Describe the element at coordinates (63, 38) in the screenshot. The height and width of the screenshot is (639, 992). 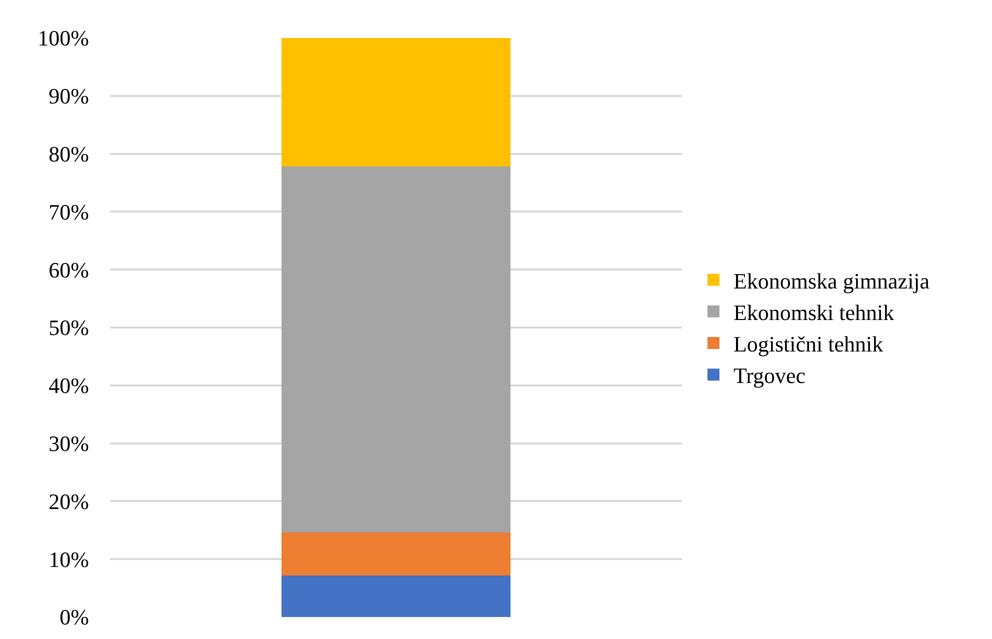
I see `y-tick-label: 100%` at that location.